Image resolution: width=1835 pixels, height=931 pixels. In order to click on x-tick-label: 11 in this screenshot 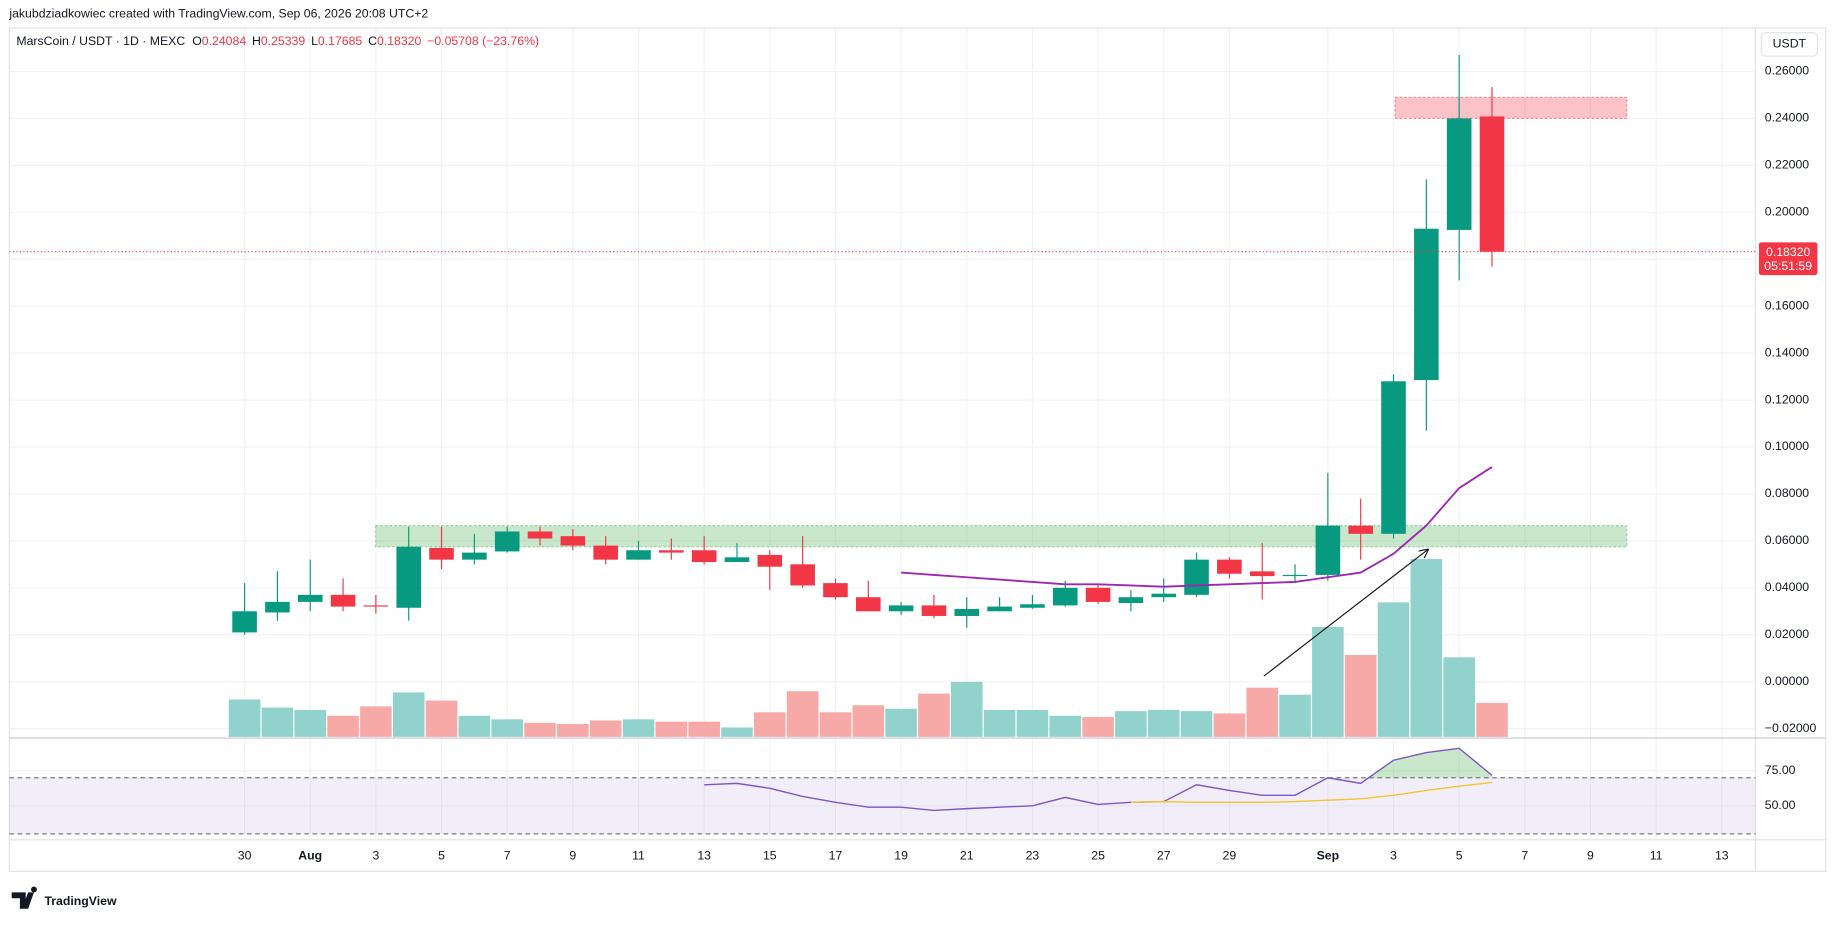, I will do `click(638, 855)`.